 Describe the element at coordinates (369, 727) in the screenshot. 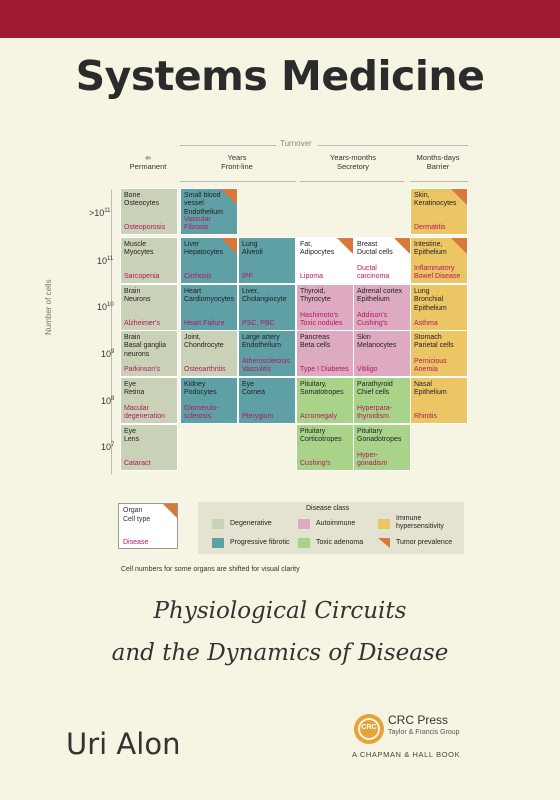

I see `crc-logo-text: CRC` at that location.